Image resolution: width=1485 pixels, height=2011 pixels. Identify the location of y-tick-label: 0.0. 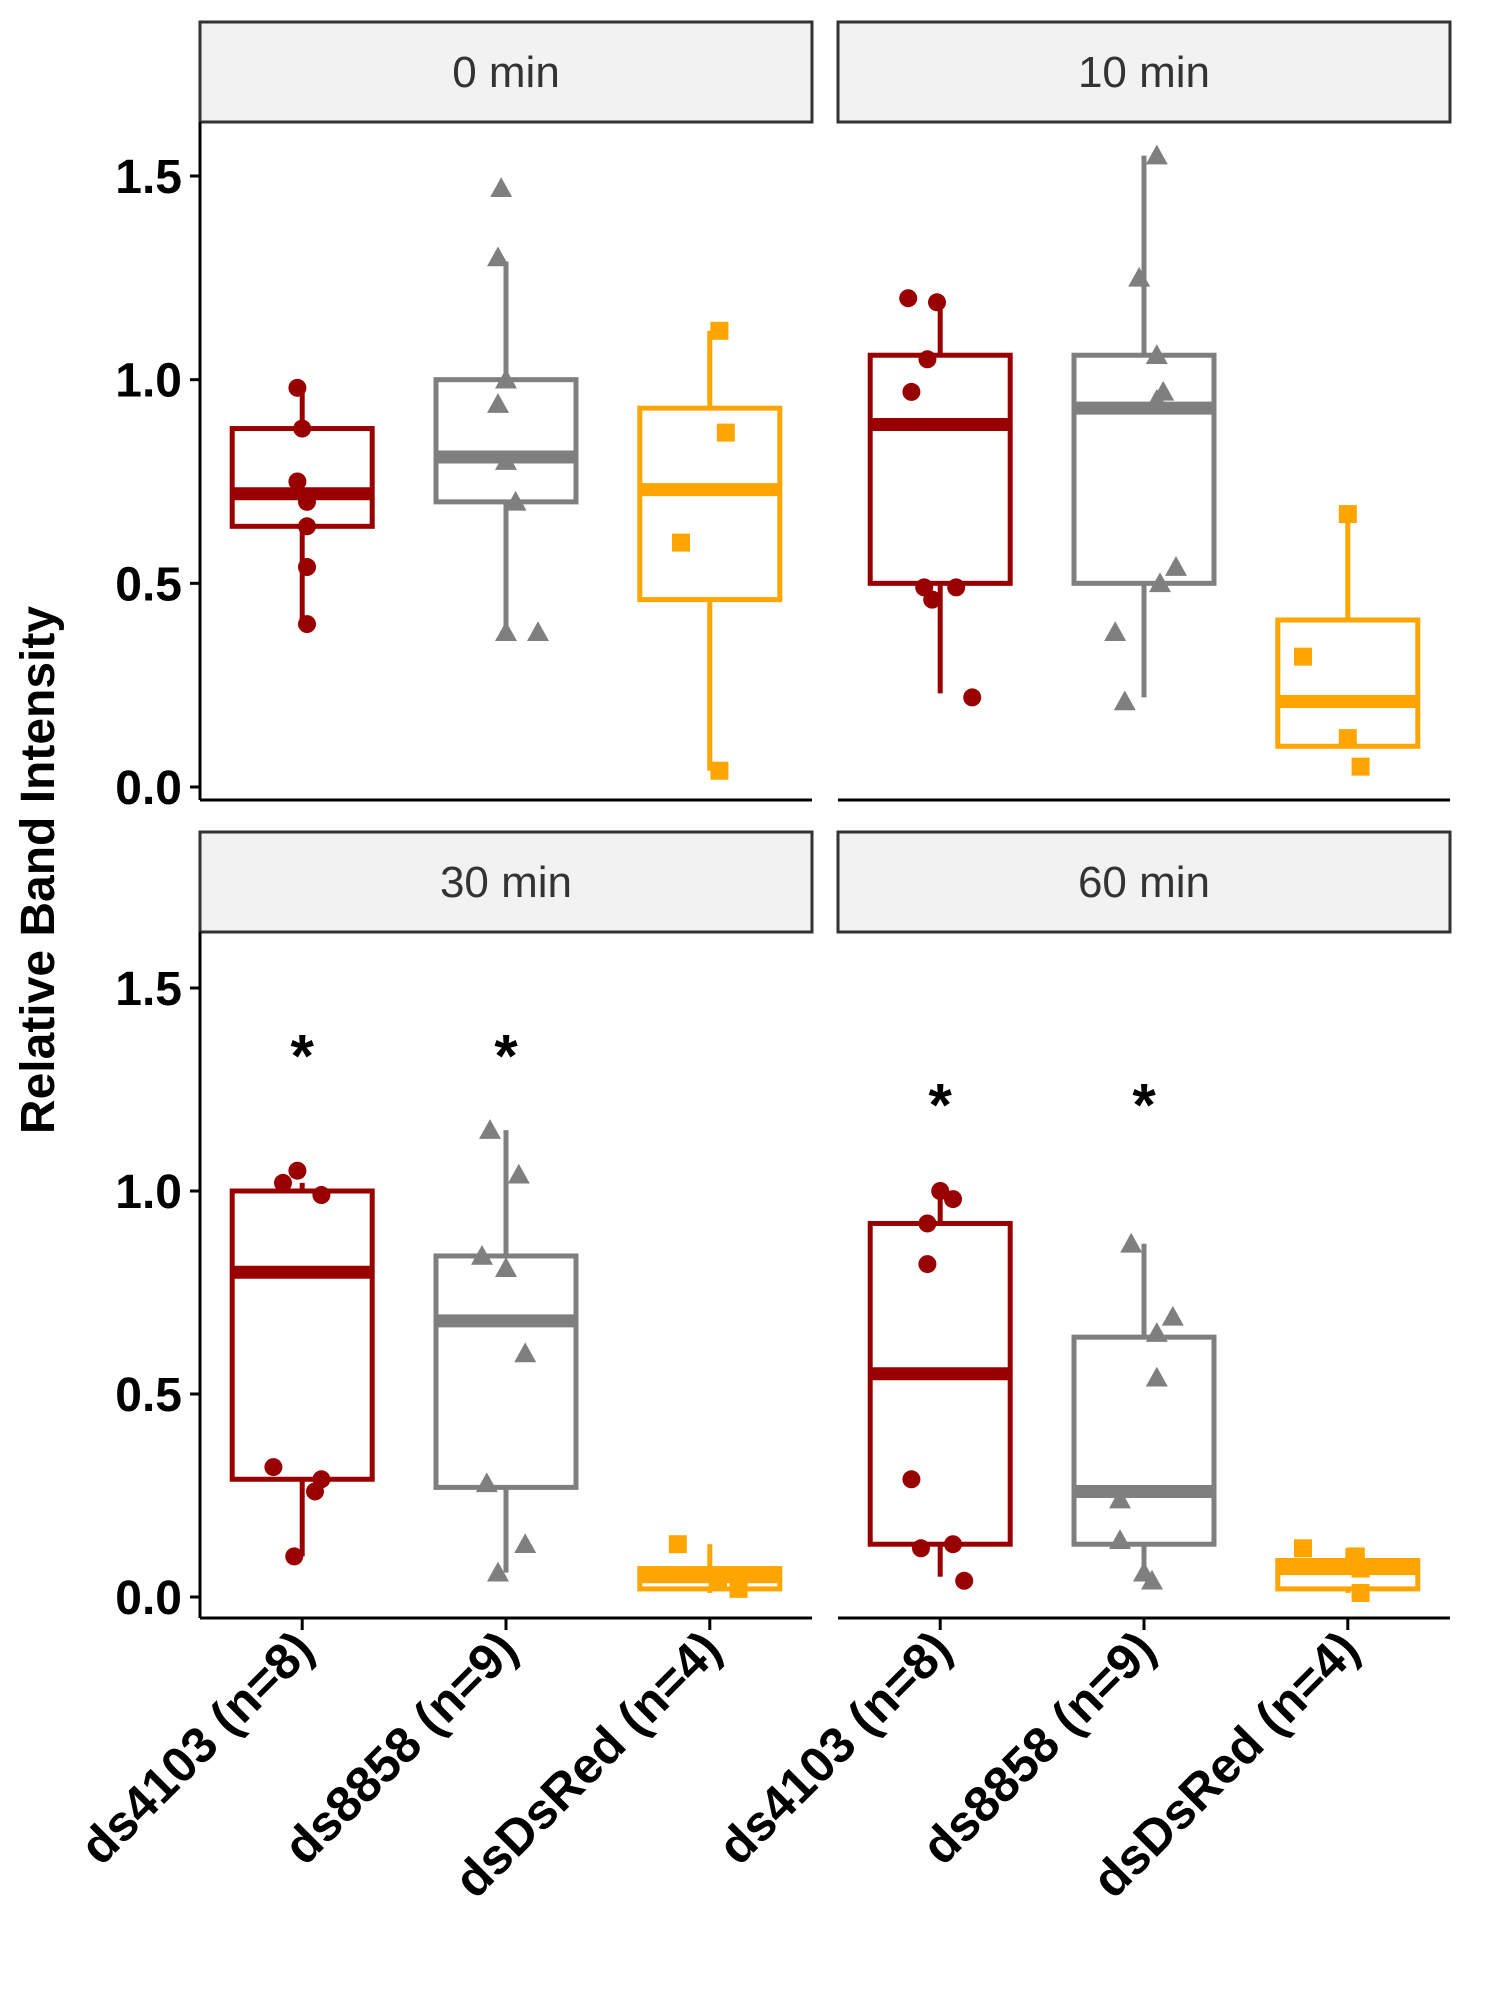
(148, 788).